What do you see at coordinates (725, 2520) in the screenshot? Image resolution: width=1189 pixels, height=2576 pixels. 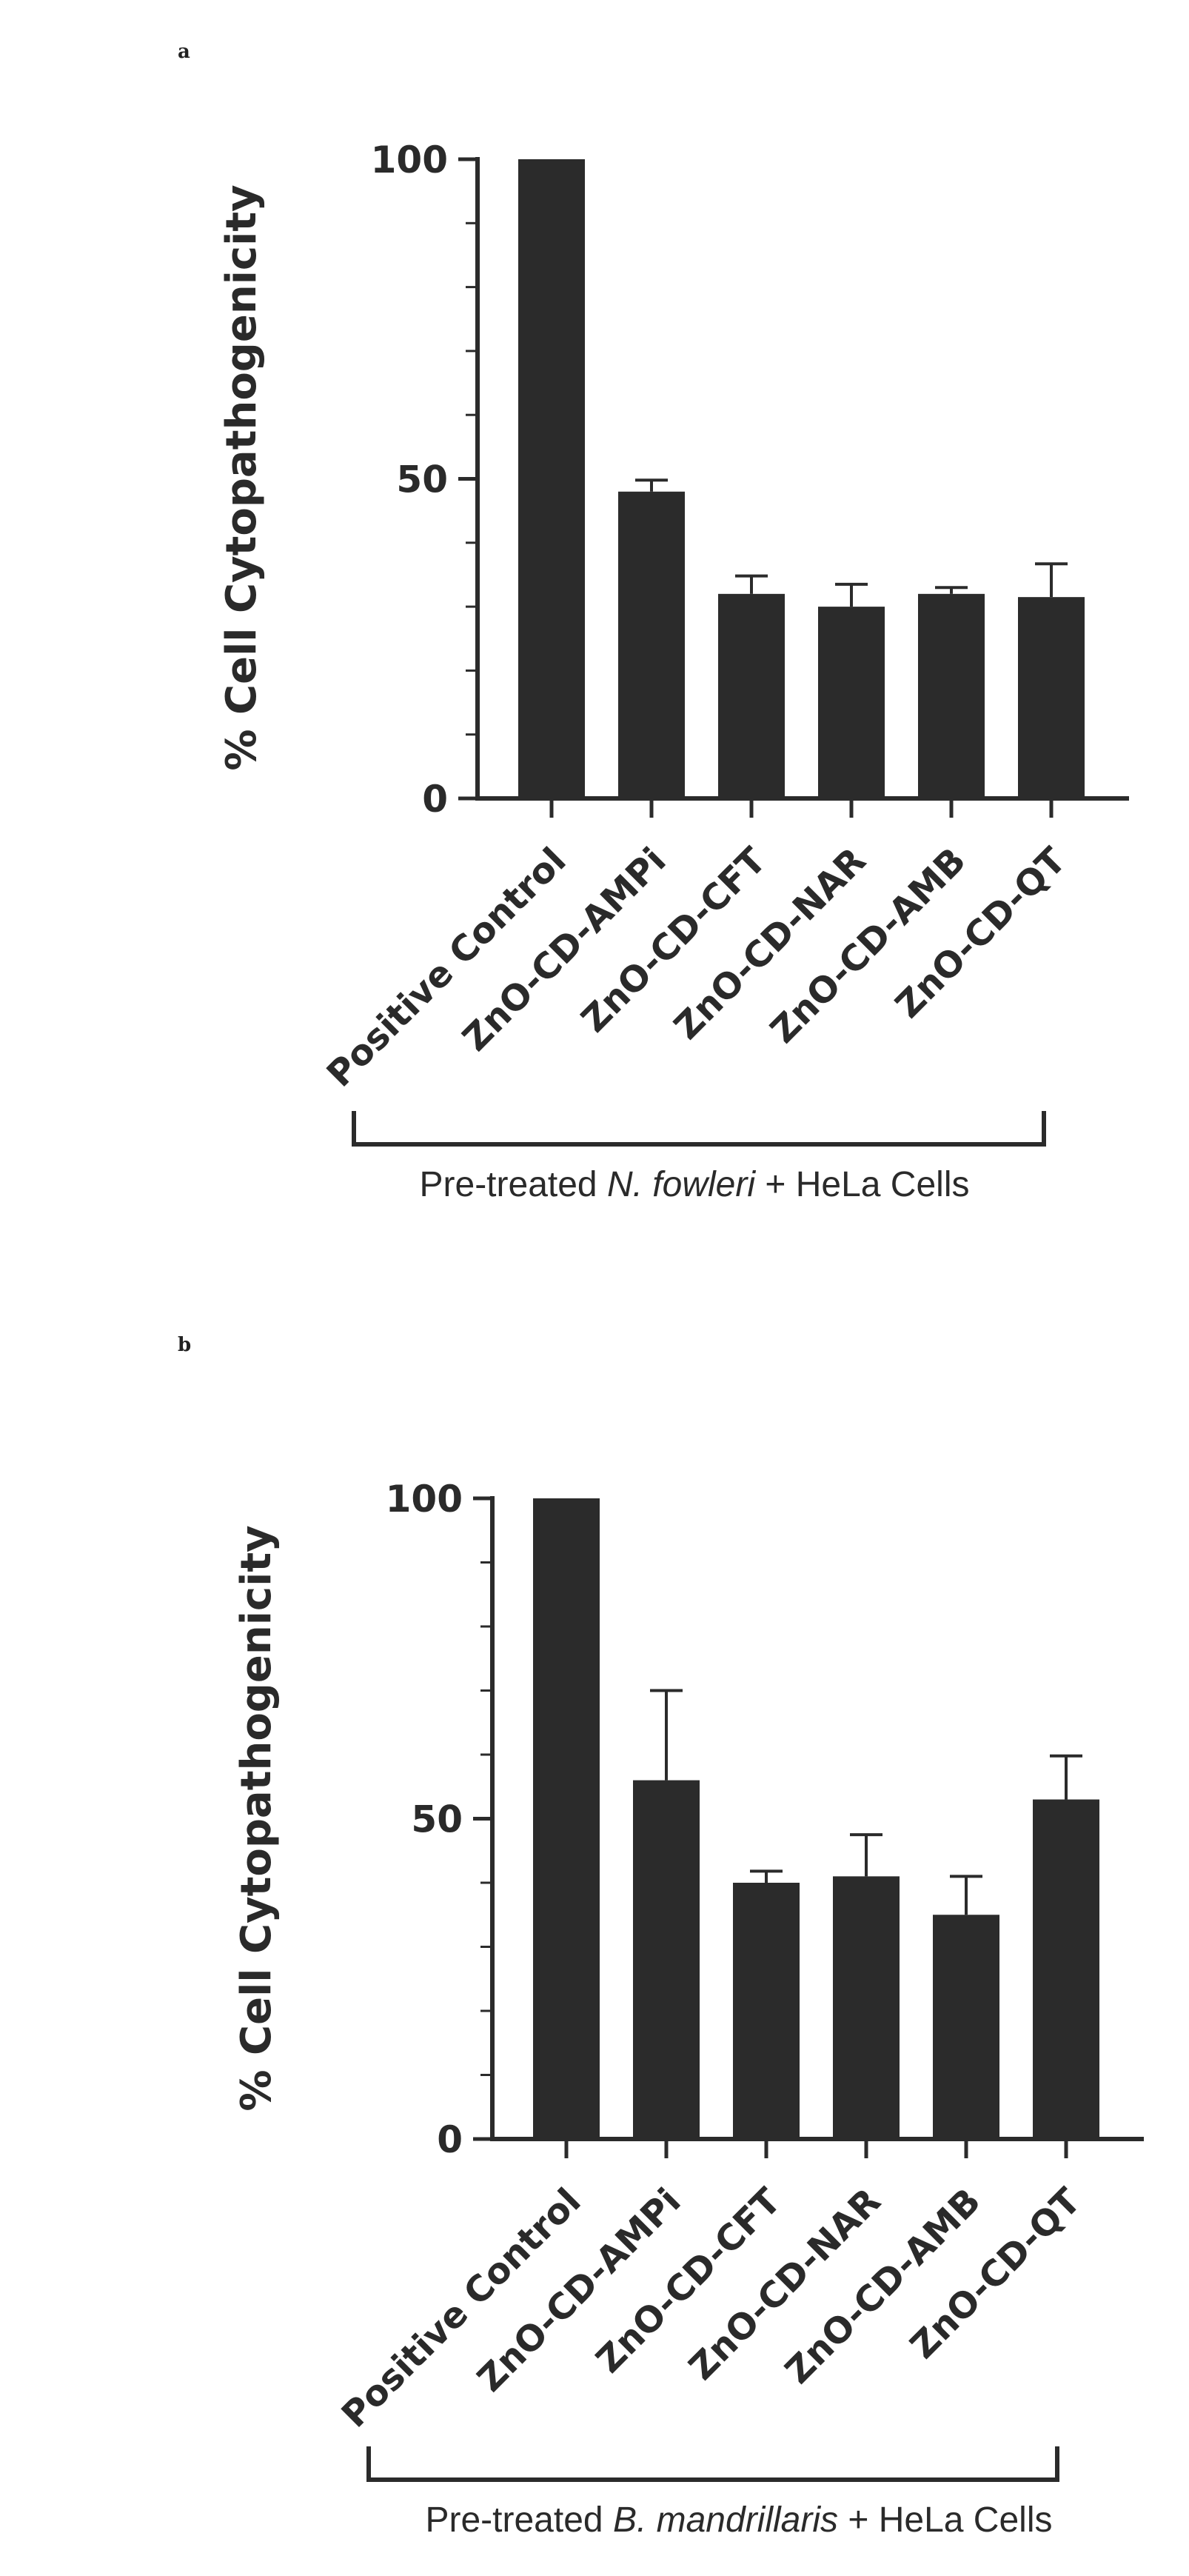 I see `group-label-organism: B. mandrillaris` at bounding box center [725, 2520].